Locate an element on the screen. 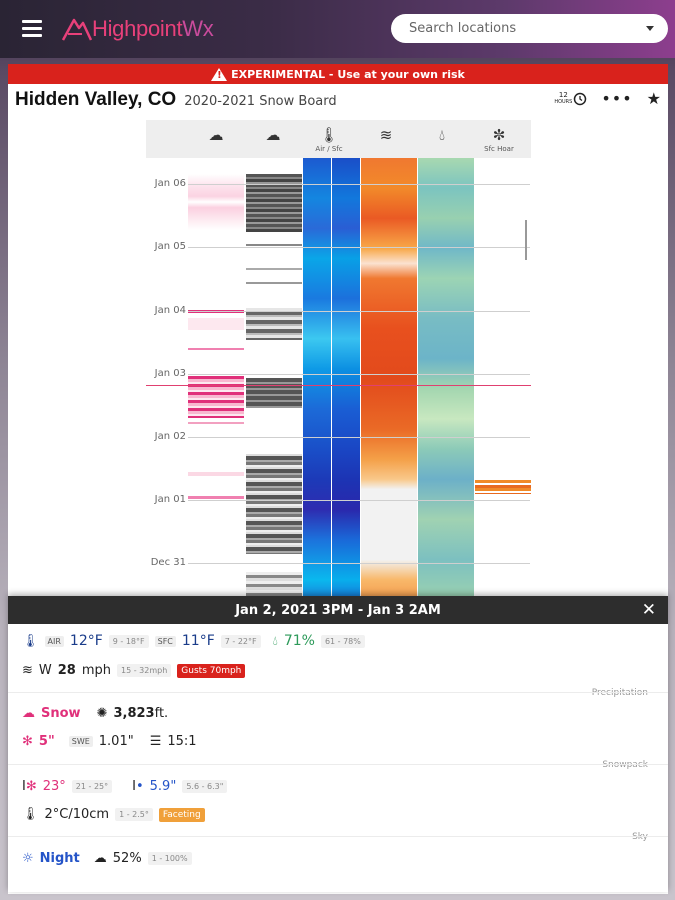 The height and width of the screenshot is (900, 675). wind-speed: 28 is located at coordinates (66, 670).